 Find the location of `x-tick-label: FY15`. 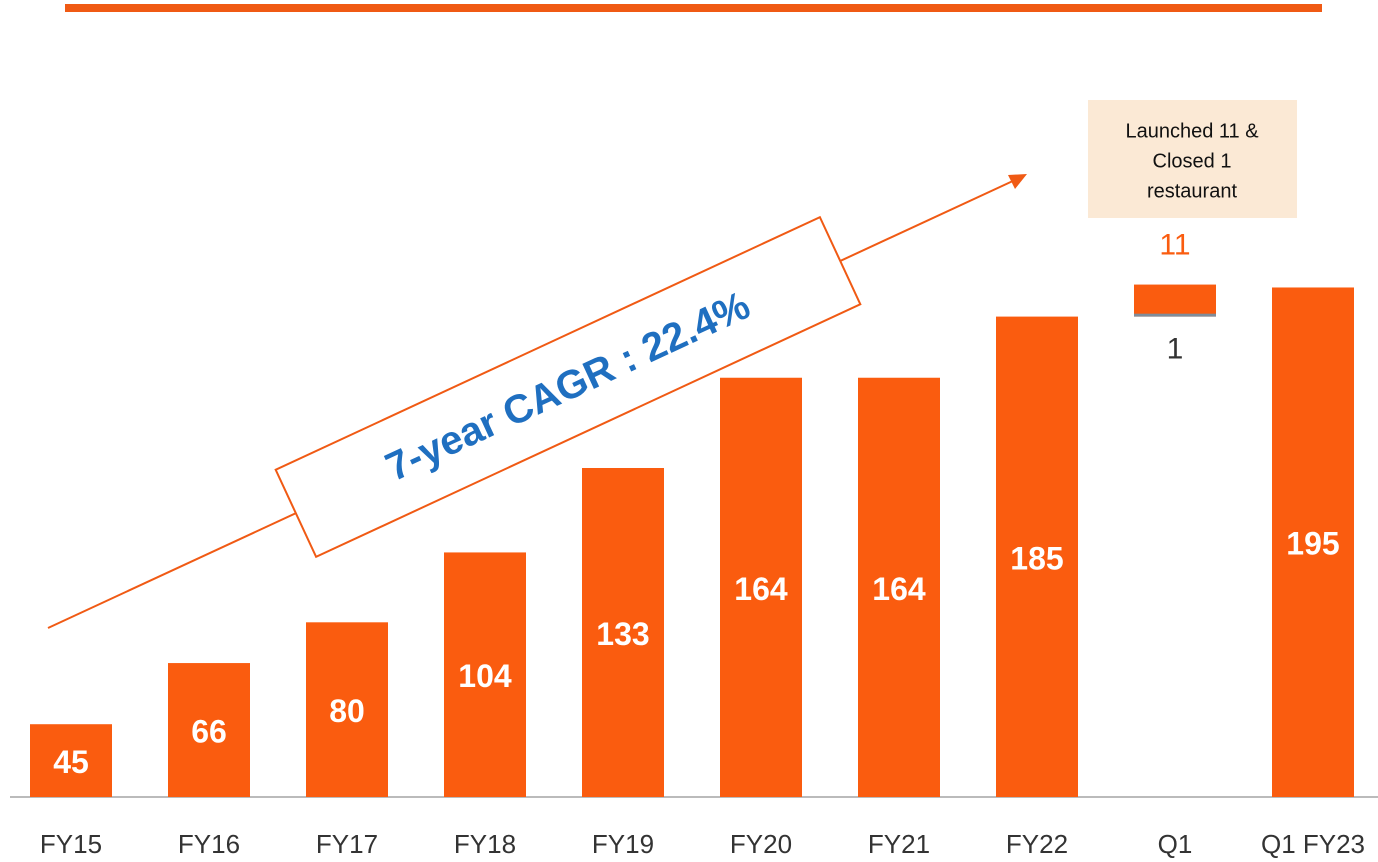

x-tick-label: FY15 is located at coordinates (71, 844).